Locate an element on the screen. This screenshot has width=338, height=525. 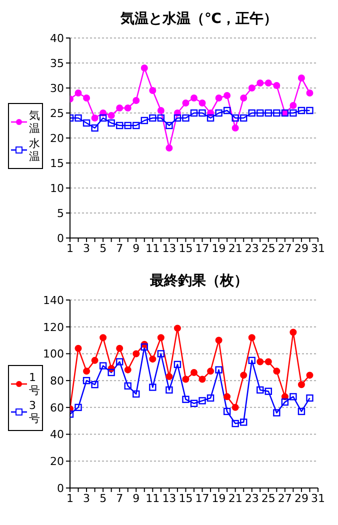
y-tick-label: 80 is located at coordinates (57, 381).